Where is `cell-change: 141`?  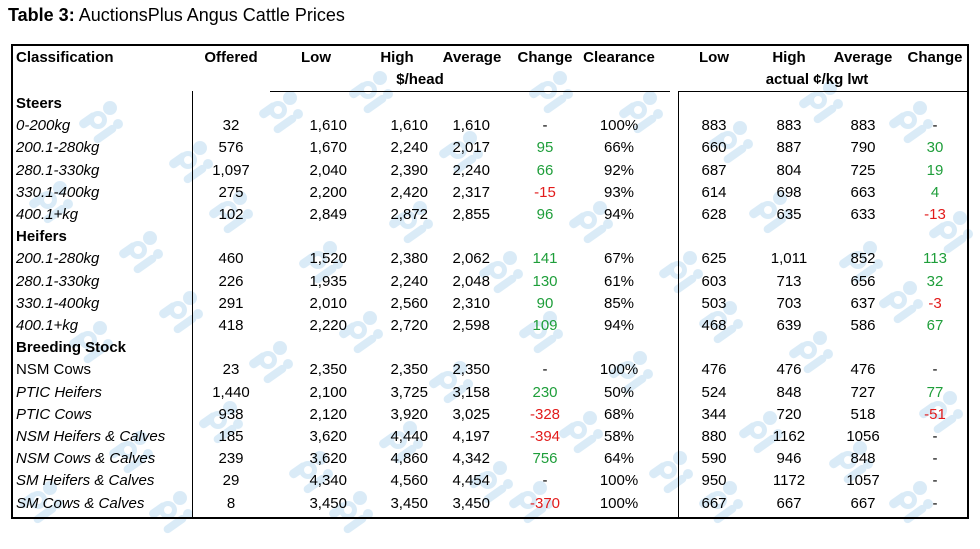
cell-change: 141 is located at coordinates (545, 259).